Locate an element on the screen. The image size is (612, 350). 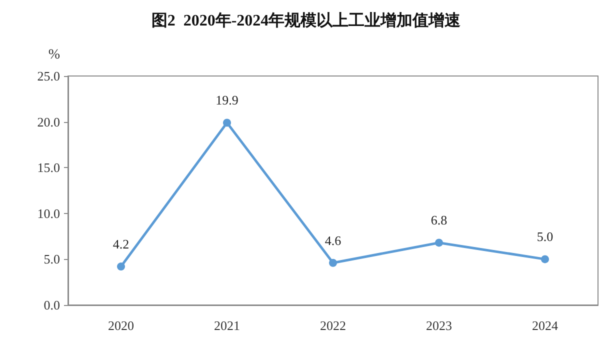
y-tick-label: 25.0 is located at coordinates (48, 76).